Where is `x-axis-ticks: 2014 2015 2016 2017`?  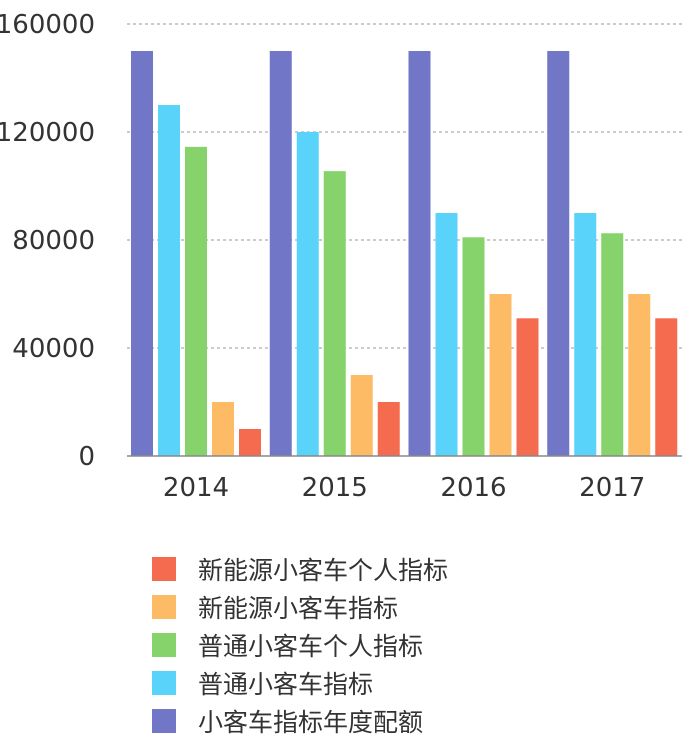
x-axis-ticks: 2014 2015 2016 2017 is located at coordinates (404, 488).